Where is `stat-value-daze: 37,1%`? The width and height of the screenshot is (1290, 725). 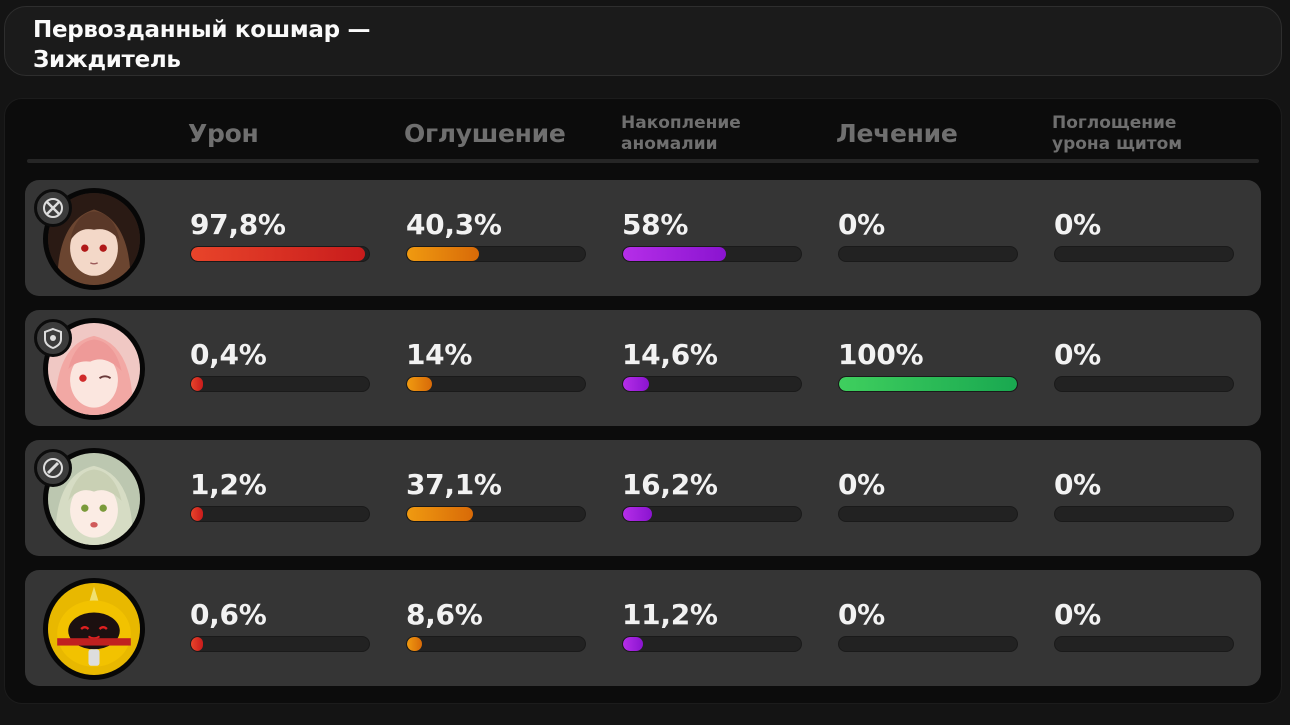
stat-value-daze: 37,1% is located at coordinates (454, 484).